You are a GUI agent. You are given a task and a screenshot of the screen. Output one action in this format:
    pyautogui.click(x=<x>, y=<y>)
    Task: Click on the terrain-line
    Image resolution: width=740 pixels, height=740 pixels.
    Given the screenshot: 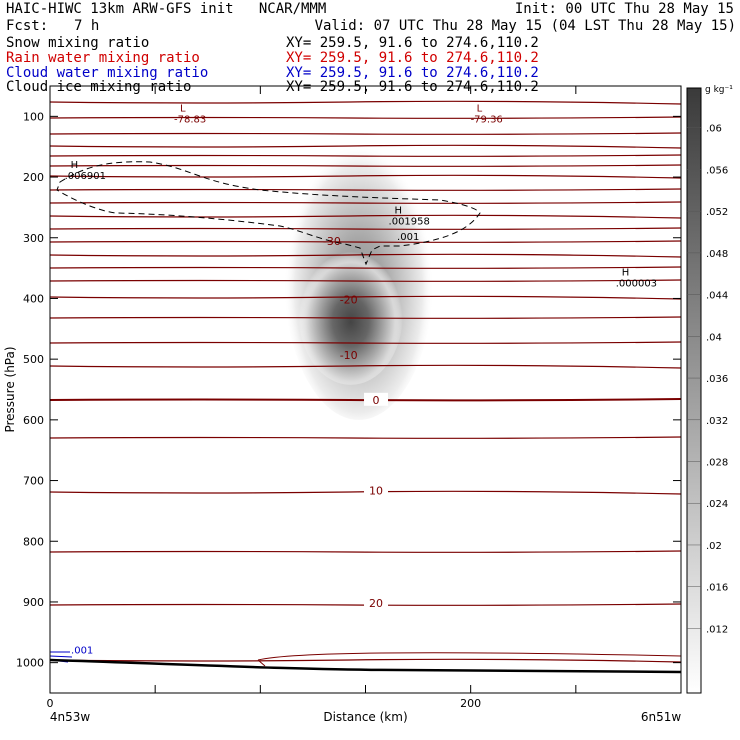 What is the action you would take?
    pyautogui.click(x=365, y=666)
    